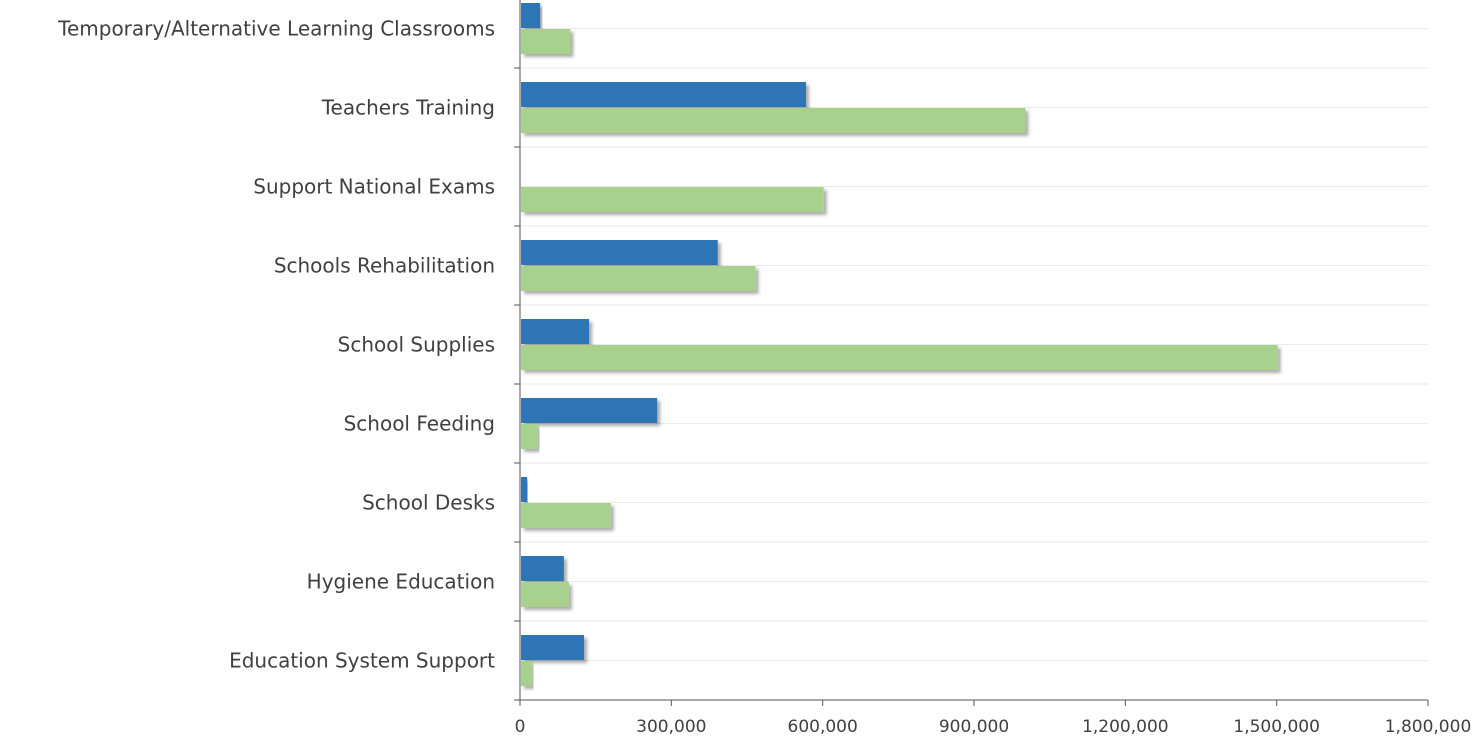  What do you see at coordinates (419, 424) in the screenshot?
I see `category-label-school-feeding: School Feeding` at bounding box center [419, 424].